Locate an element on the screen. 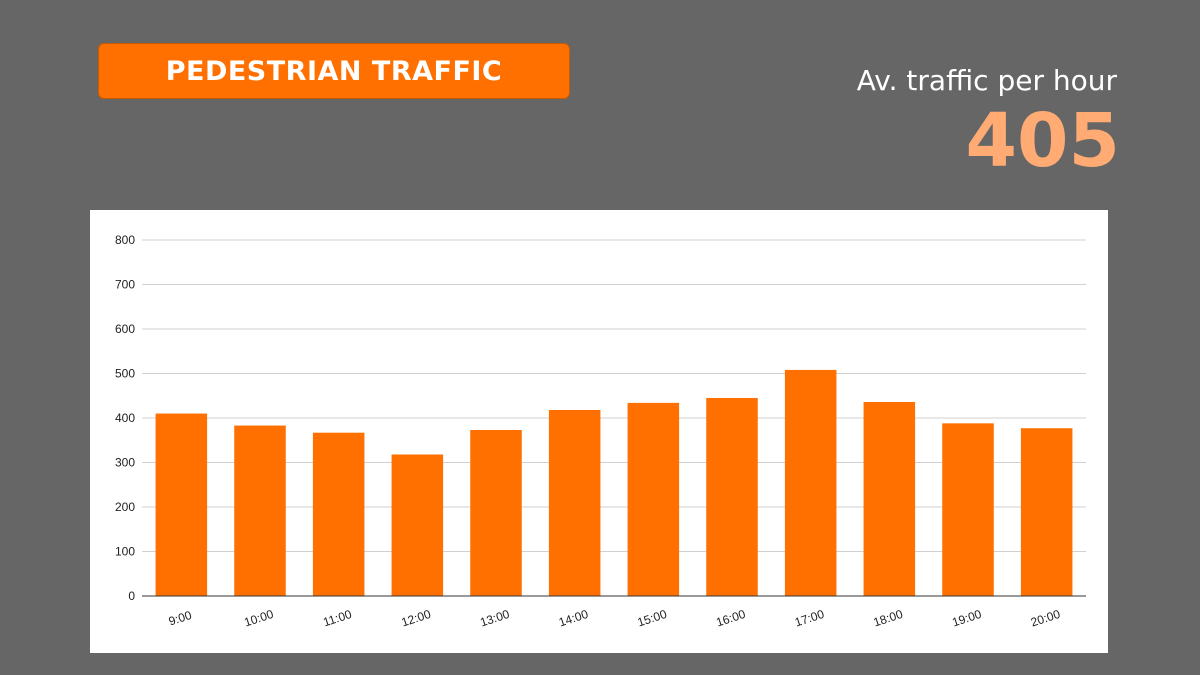 The width and height of the screenshot is (1200, 675). y-tick-label: 300 is located at coordinates (125, 463).